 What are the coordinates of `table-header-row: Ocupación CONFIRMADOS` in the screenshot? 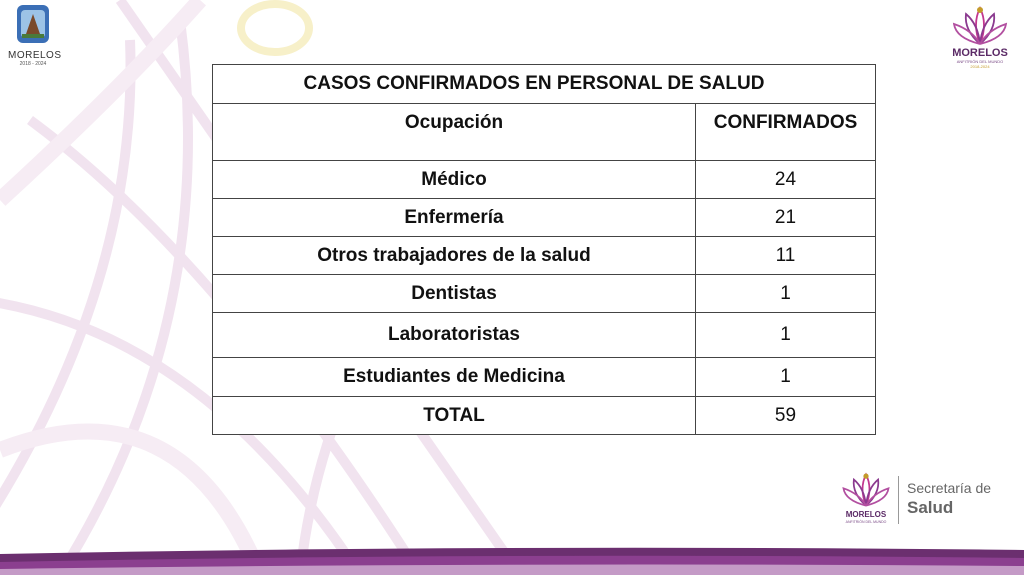 It's located at (544, 131).